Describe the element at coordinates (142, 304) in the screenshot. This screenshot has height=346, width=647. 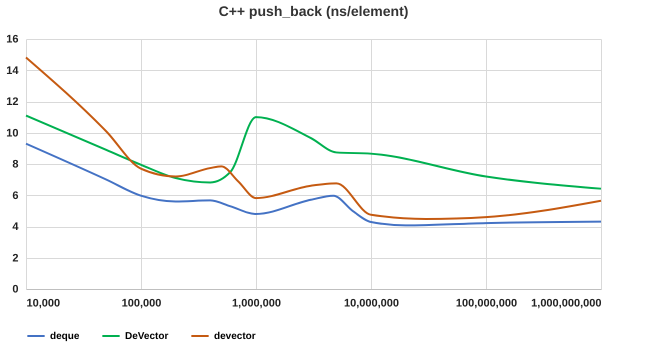
I see `x-tick-label: 100,000` at that location.